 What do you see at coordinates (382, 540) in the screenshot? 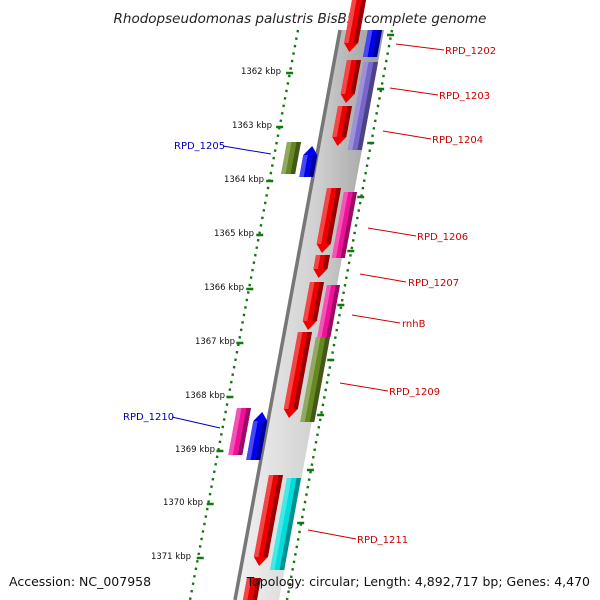
I see `gene-label-rpd-1211: RPD_1211` at bounding box center [382, 540].